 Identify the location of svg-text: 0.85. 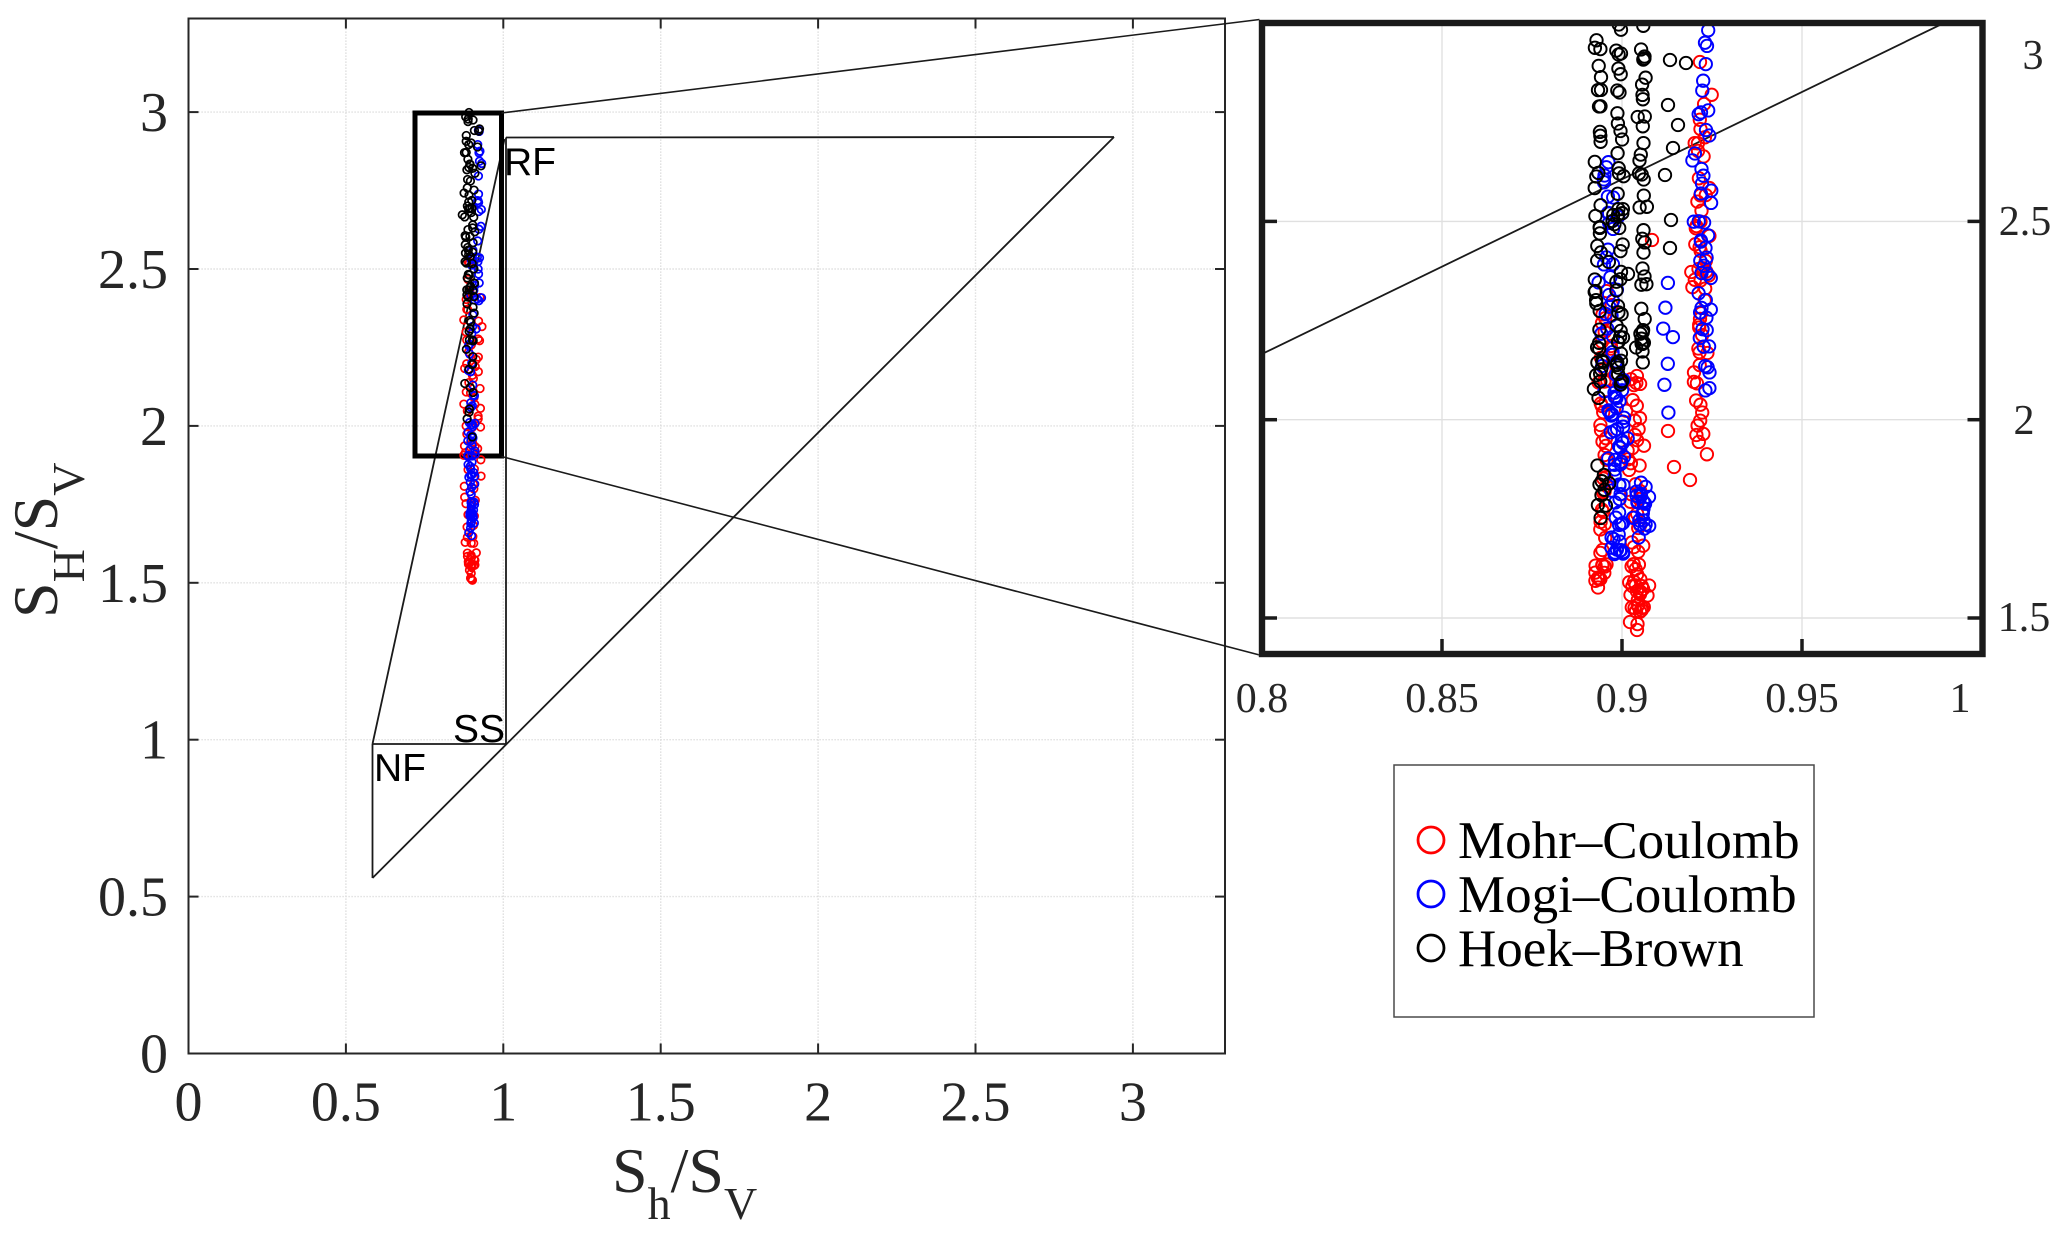
(1442, 699).